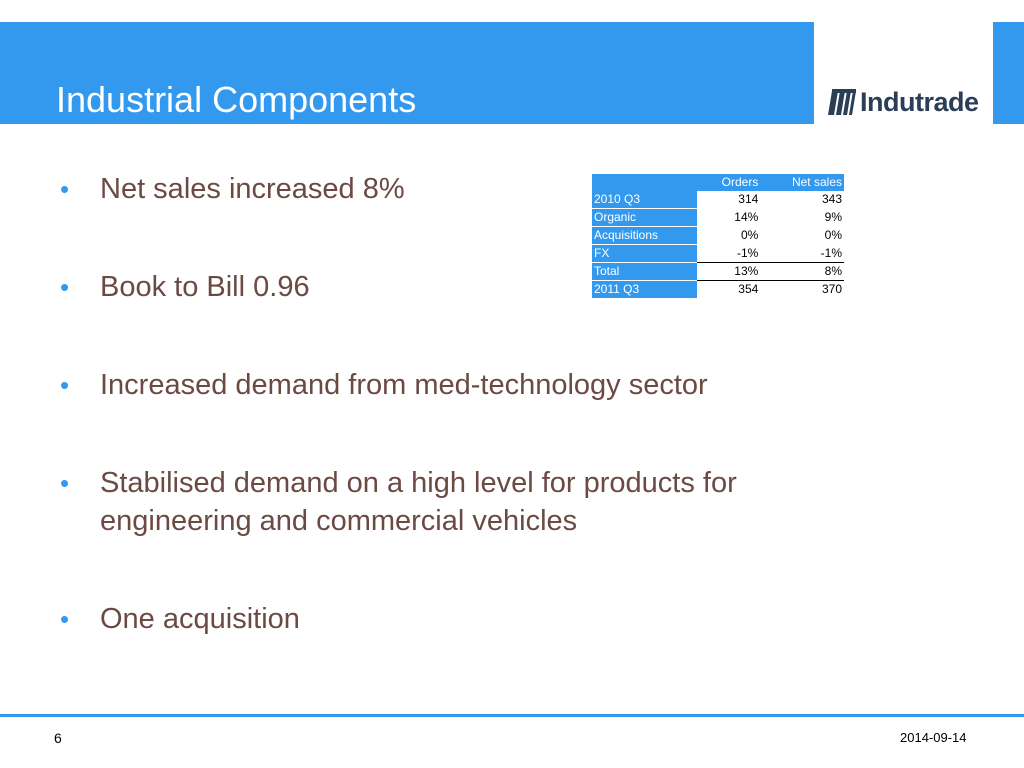  I want to click on title-bar-accent, so click(1008, 73).